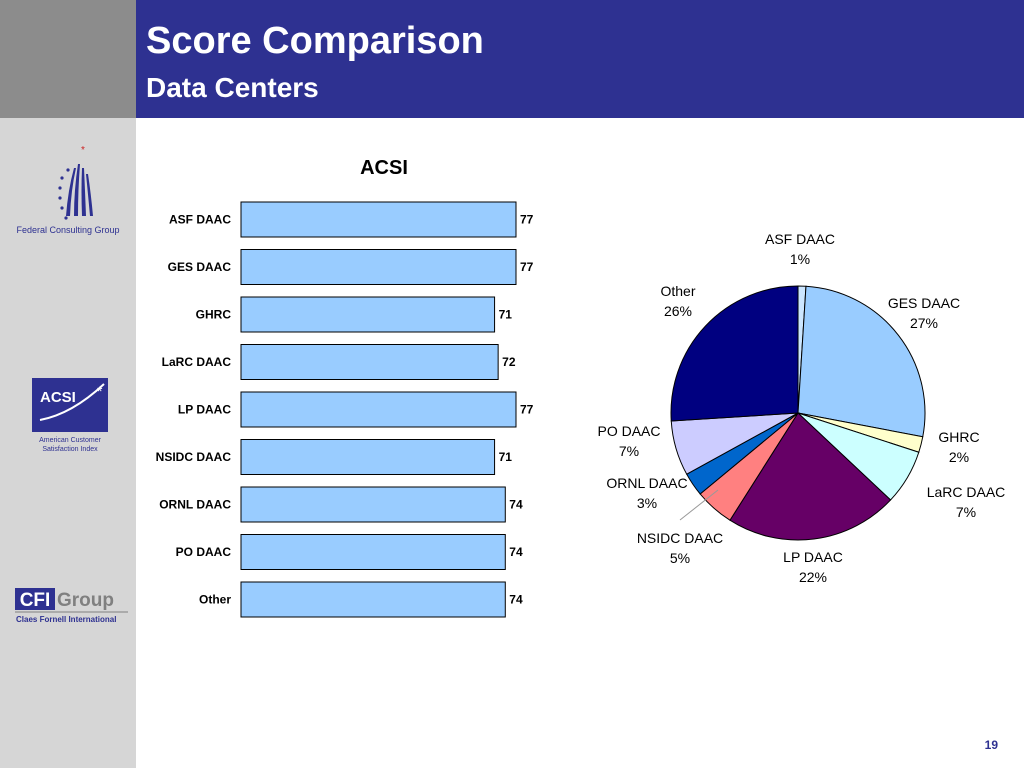 The image size is (1024, 768). I want to click on page-number: 19, so click(991, 745).